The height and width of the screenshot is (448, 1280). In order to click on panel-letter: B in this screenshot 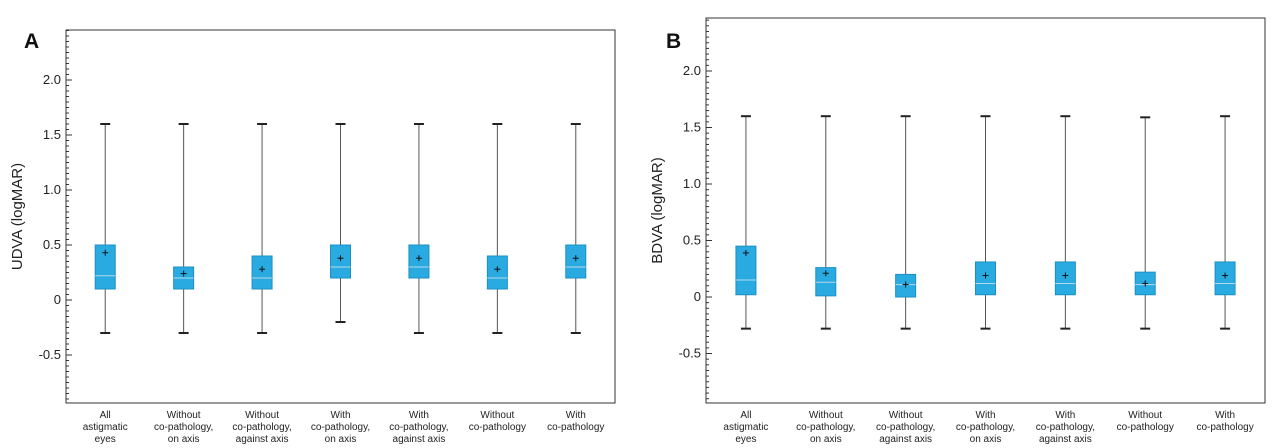, I will do `click(673, 41)`.